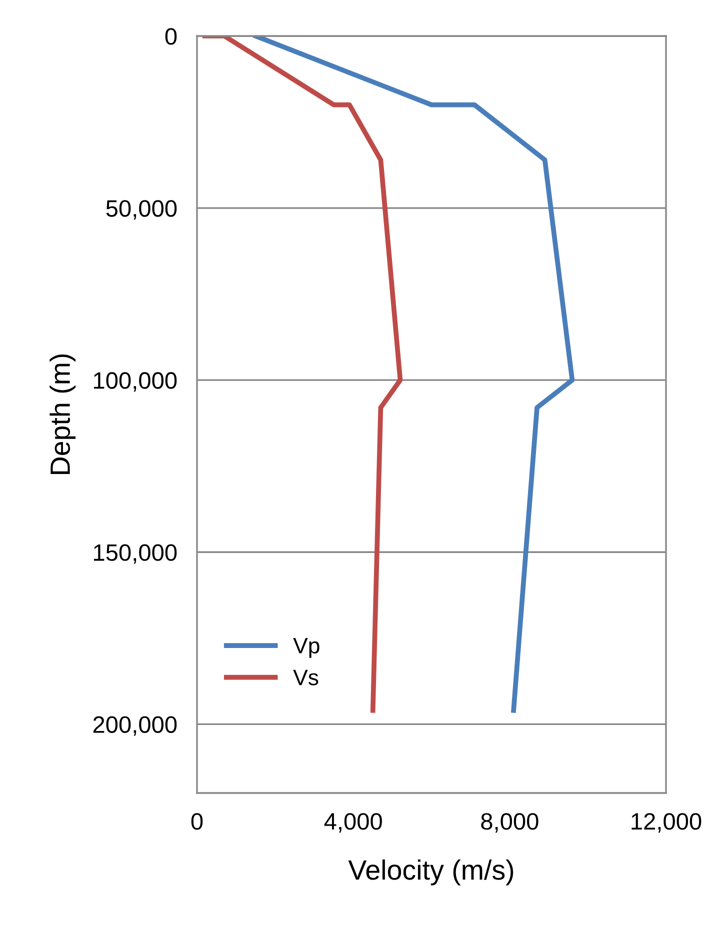 This screenshot has width=718, height=927. I want to click on legend-label: Vs, so click(305, 678).